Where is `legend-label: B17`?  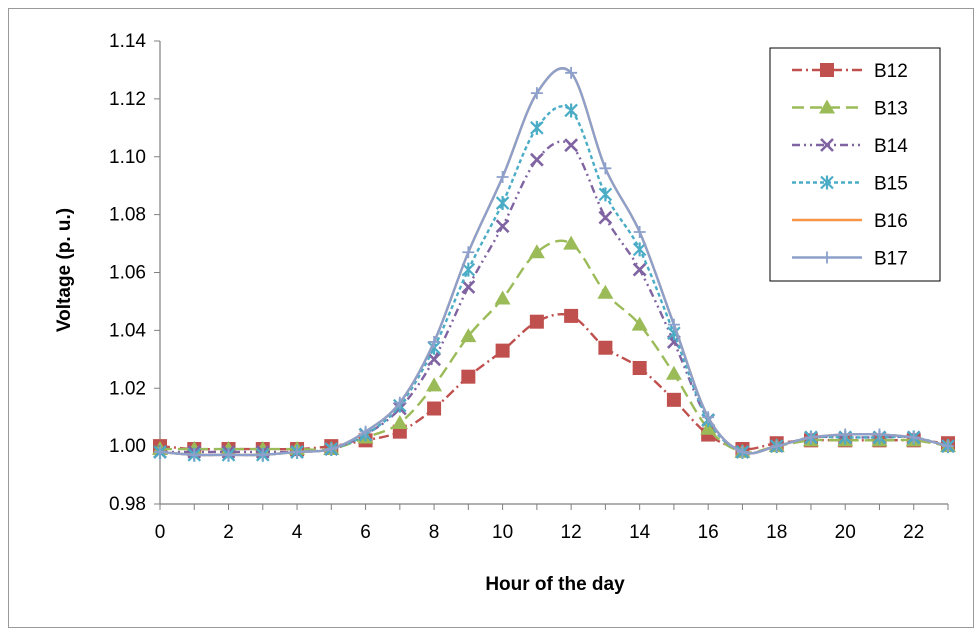 legend-label: B17 is located at coordinates (891, 259).